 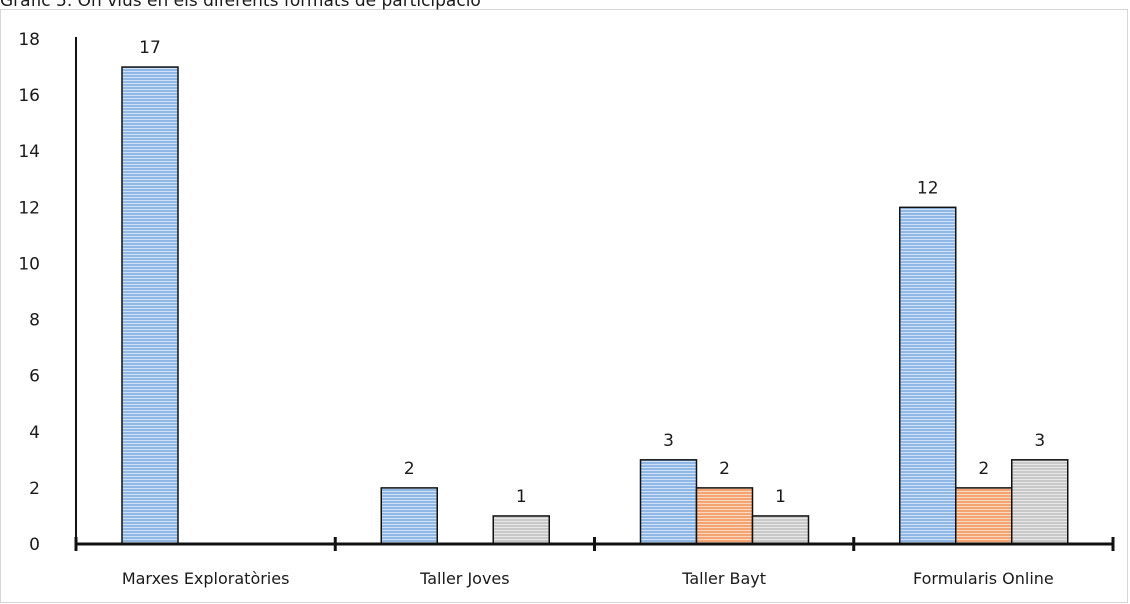 What do you see at coordinates (34, 321) in the screenshot?
I see `y-tick-label: 8` at bounding box center [34, 321].